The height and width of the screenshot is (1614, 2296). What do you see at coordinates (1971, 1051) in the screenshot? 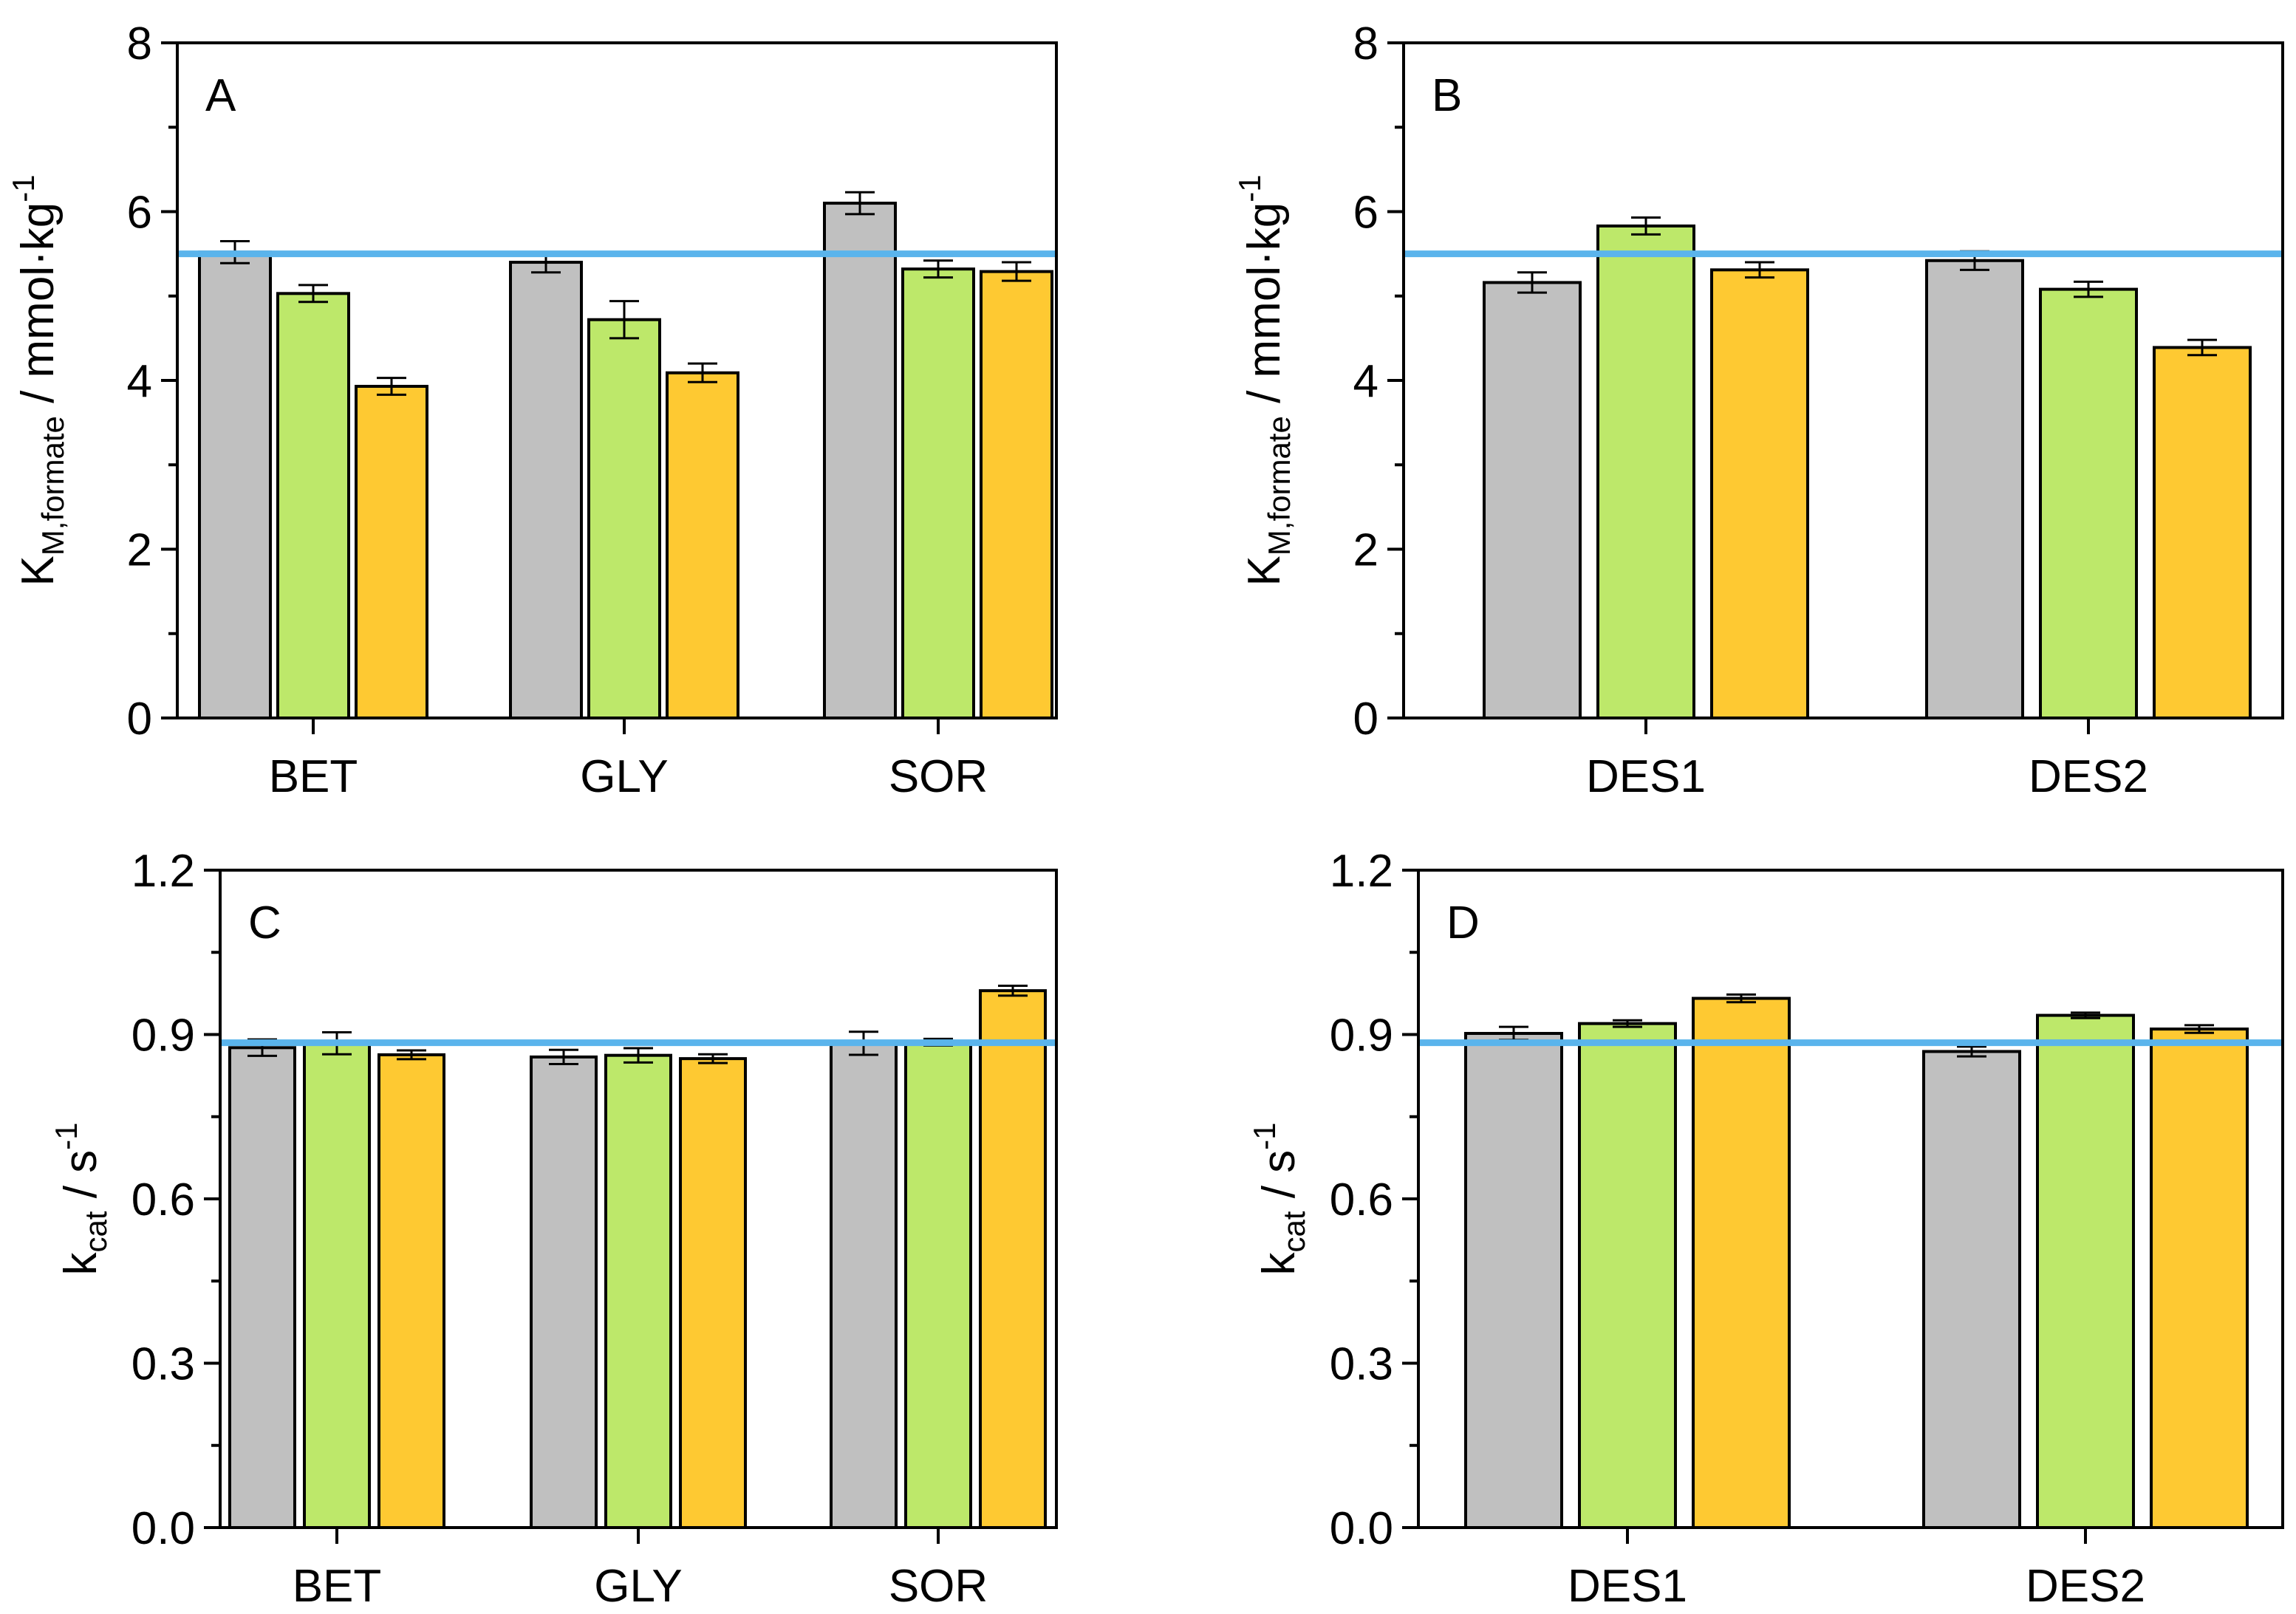
I see `error-bar-d-des2-series1` at bounding box center [1971, 1051].